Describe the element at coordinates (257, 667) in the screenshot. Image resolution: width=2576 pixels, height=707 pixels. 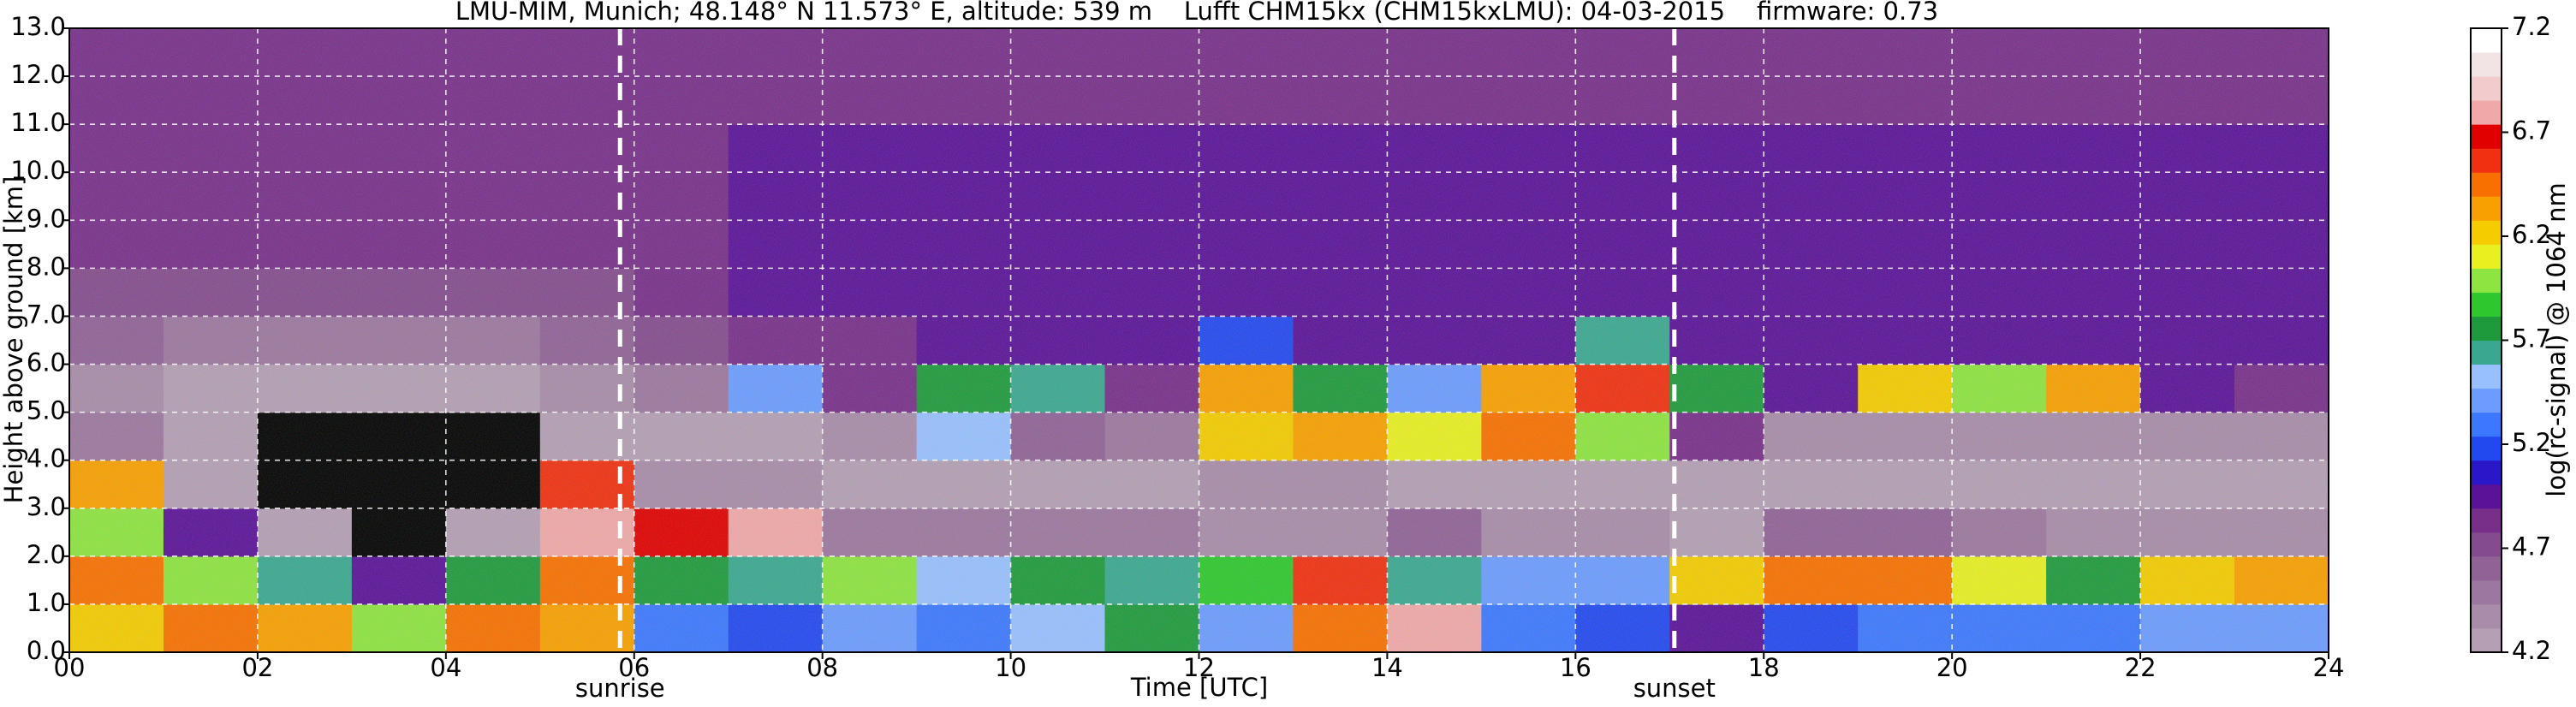
I see `x-tick-label: 02` at that location.